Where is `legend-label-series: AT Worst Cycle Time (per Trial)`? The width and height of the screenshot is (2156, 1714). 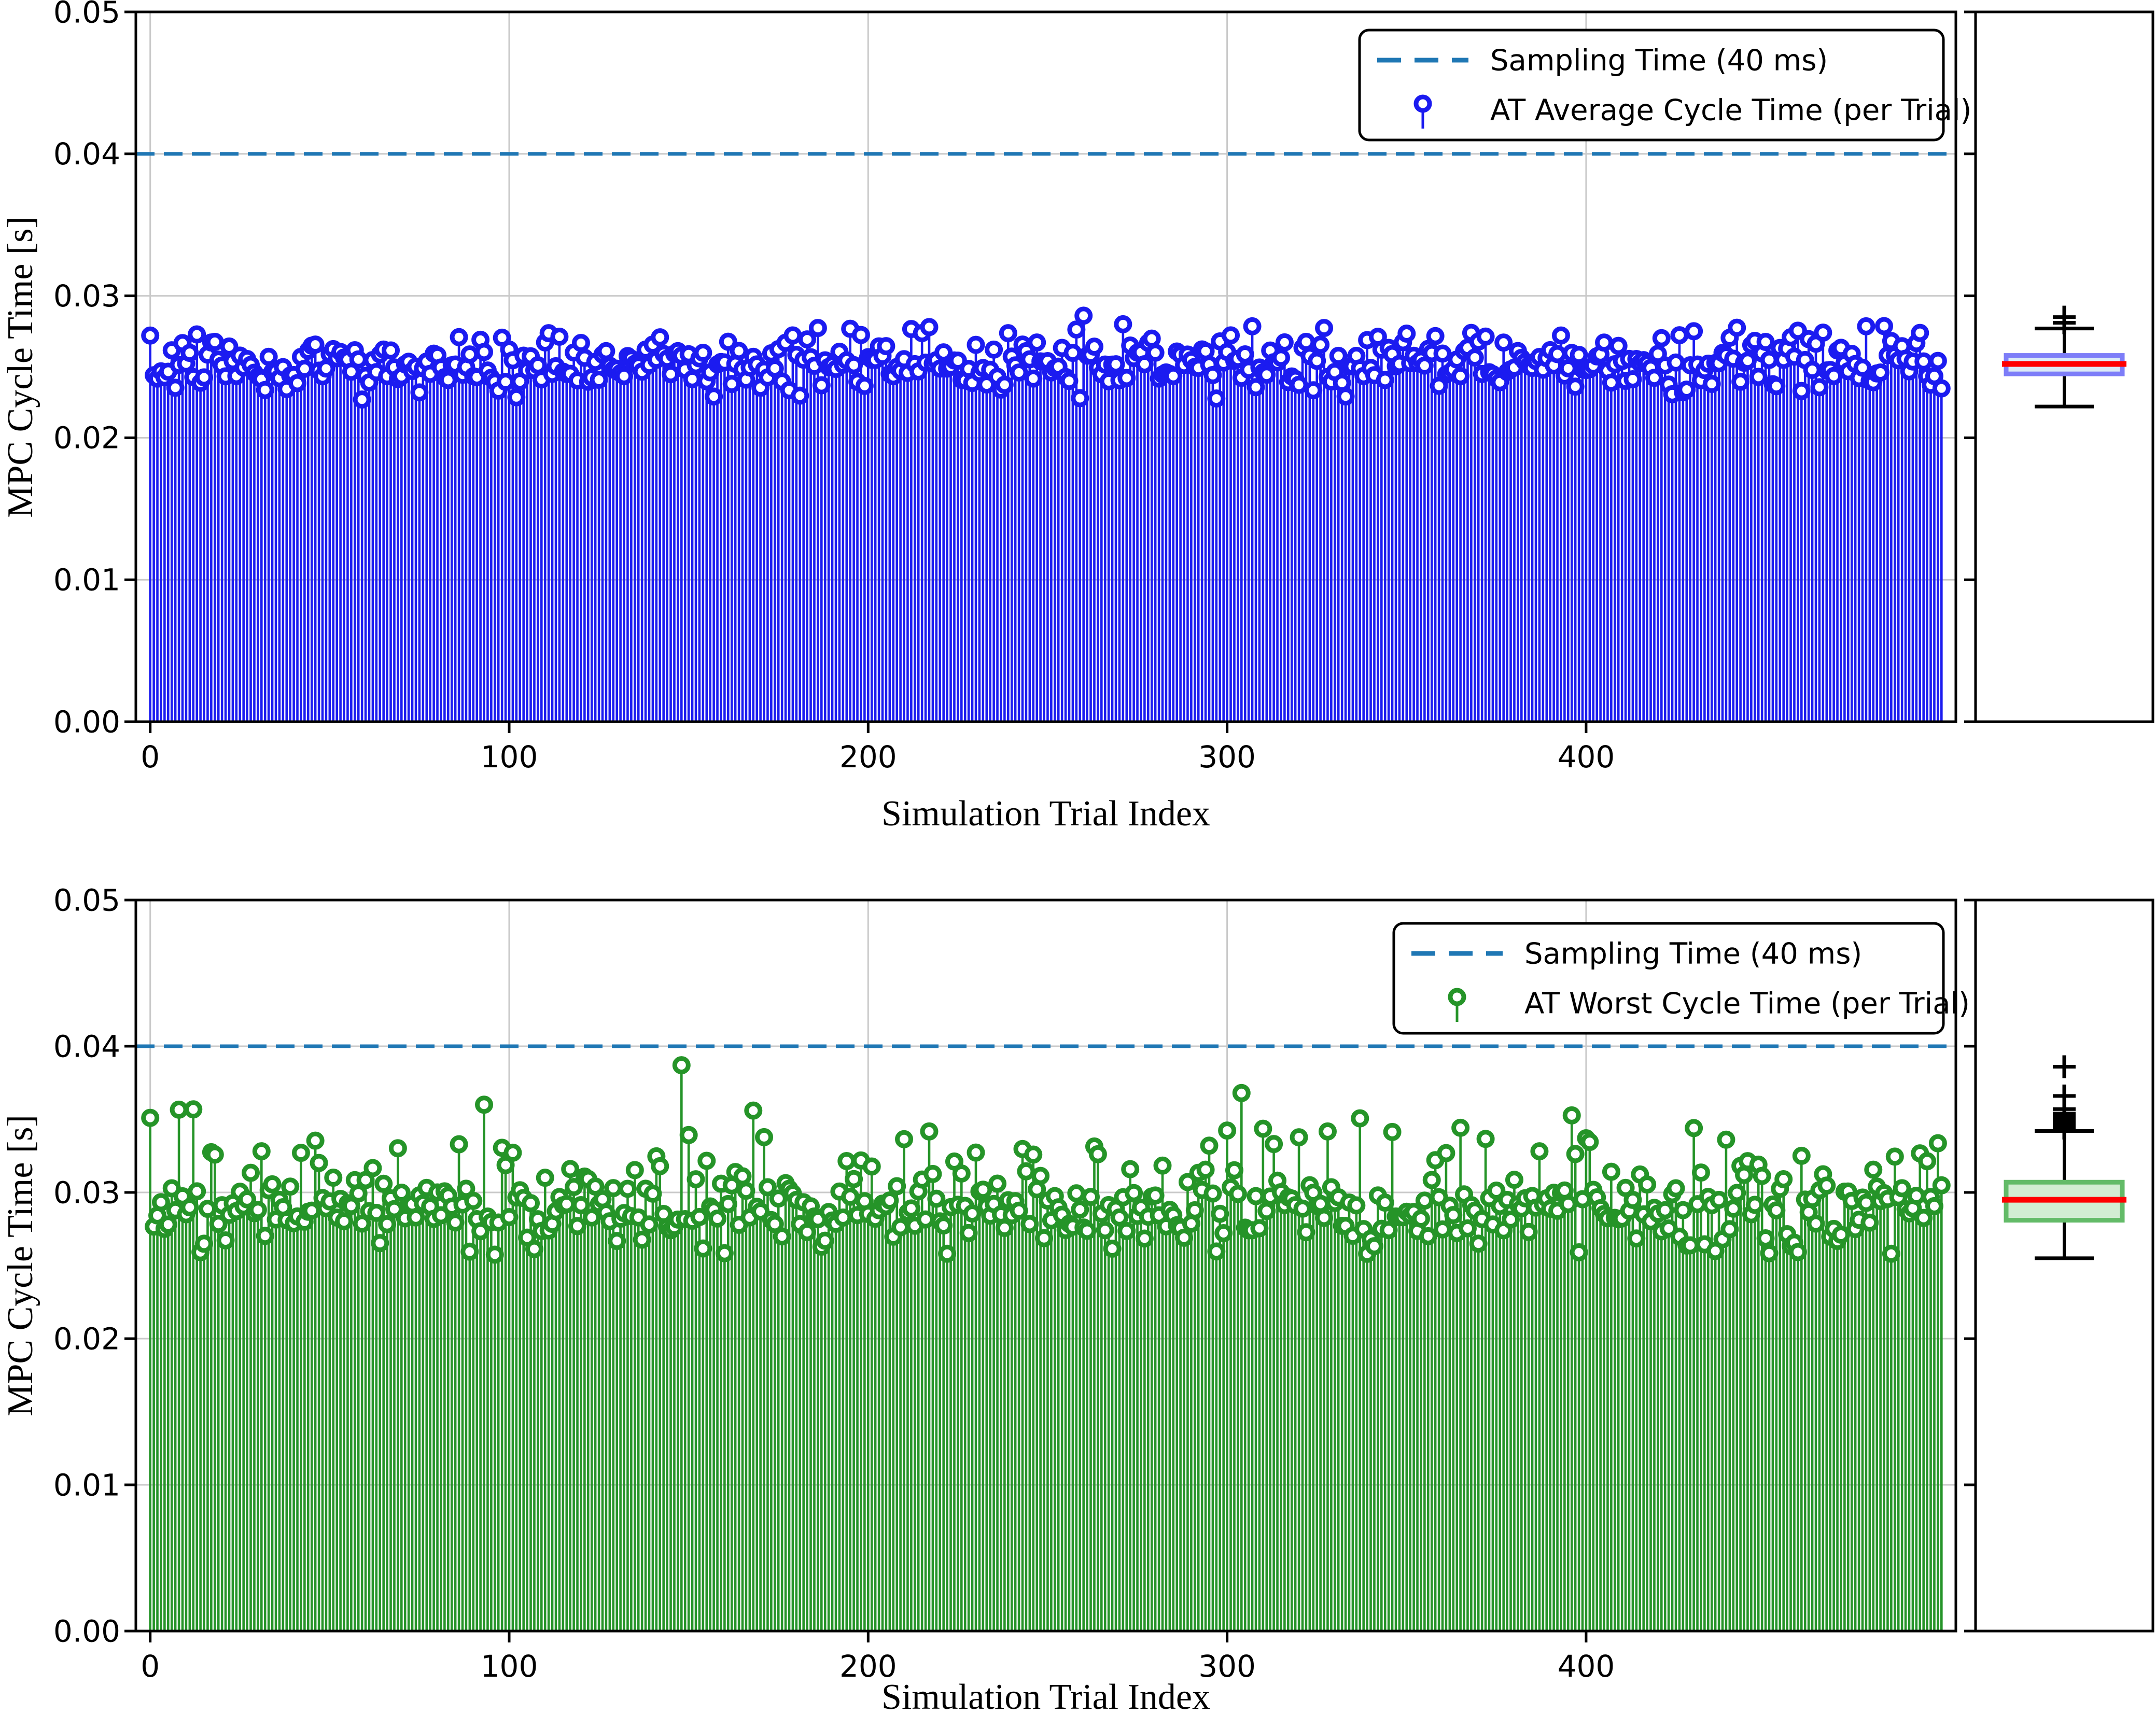 legend-label-series: AT Worst Cycle Time (per Trial) is located at coordinates (1747, 1004).